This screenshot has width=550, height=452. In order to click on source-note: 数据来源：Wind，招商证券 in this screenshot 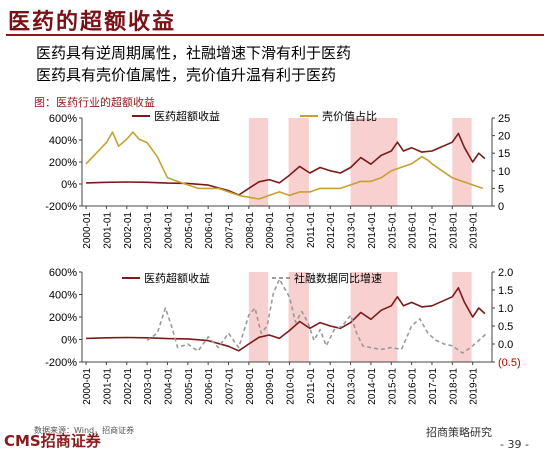, I will do `click(84, 430)`.